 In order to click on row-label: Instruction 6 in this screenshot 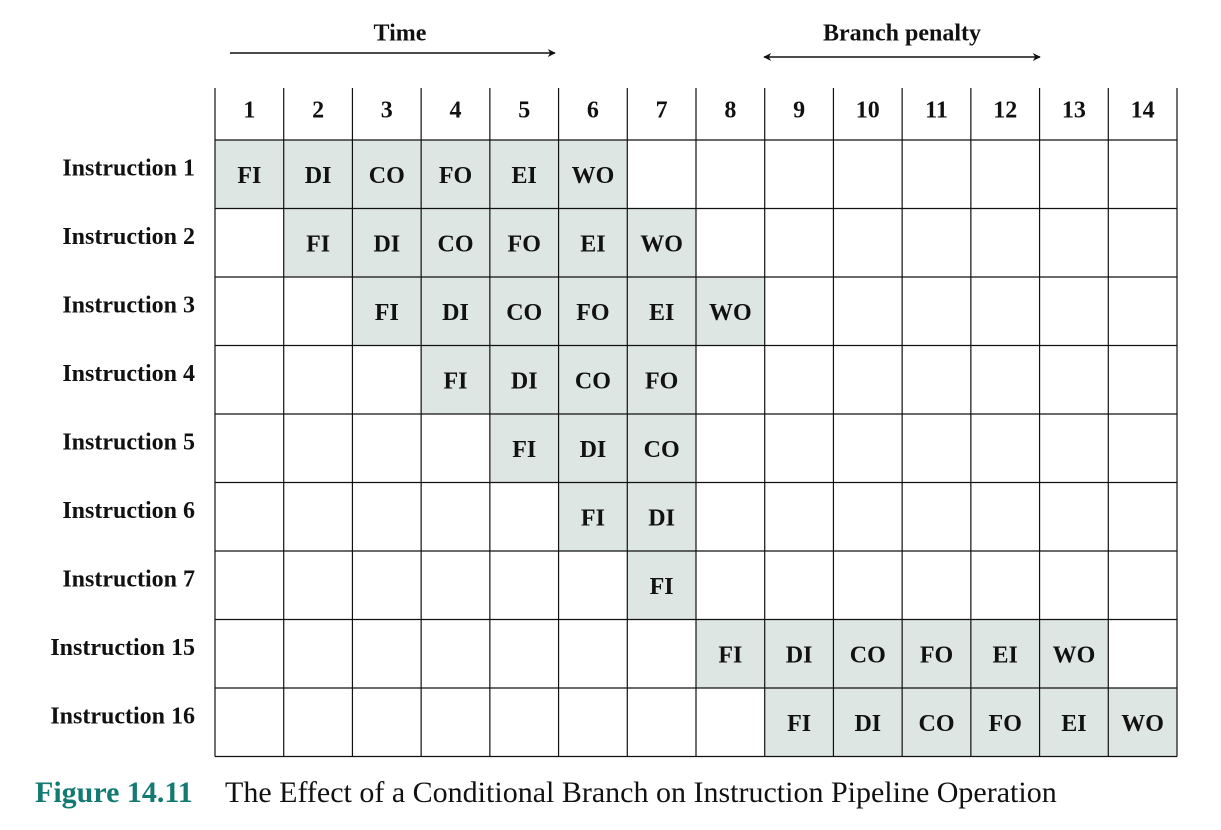, I will do `click(128, 511)`.